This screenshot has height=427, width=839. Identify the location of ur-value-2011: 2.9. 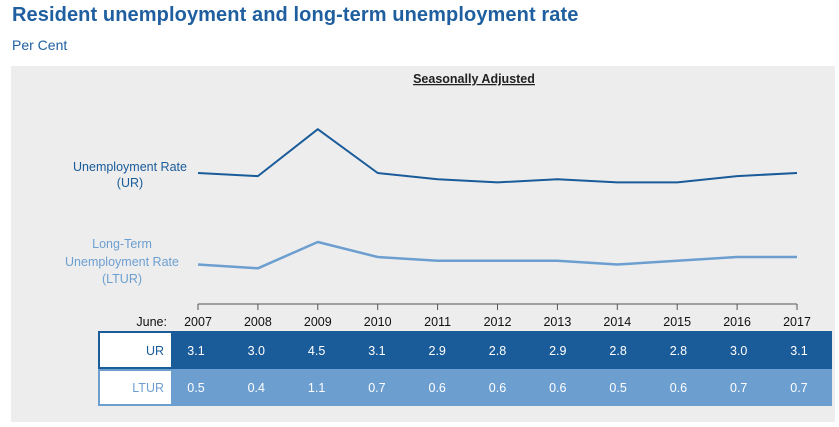
(437, 351).